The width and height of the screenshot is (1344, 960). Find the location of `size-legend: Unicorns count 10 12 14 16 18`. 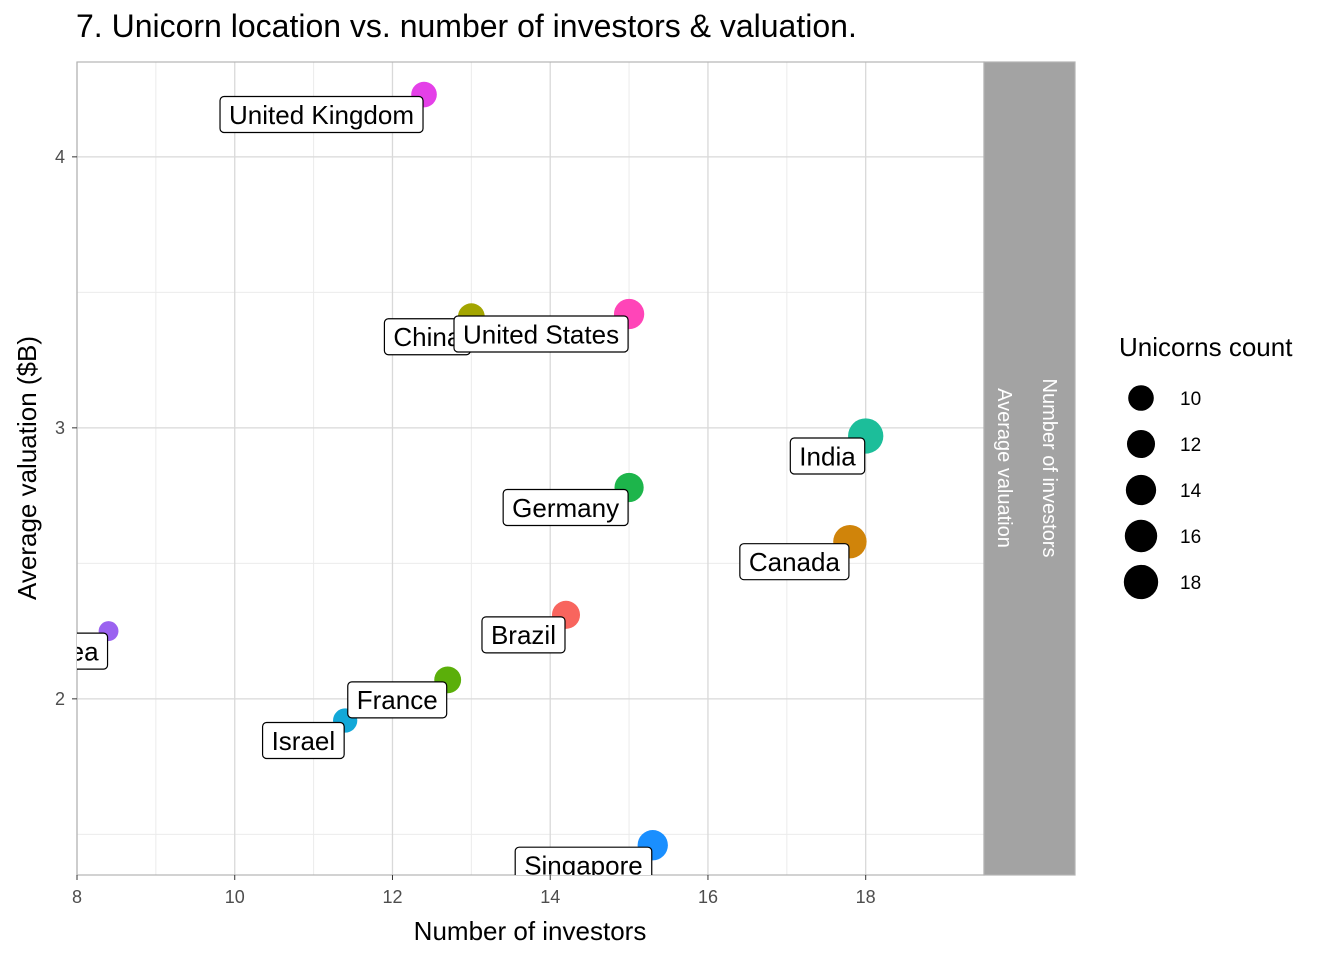

size-legend: Unicorns count 10 12 14 16 18 is located at coordinates (1206, 466).